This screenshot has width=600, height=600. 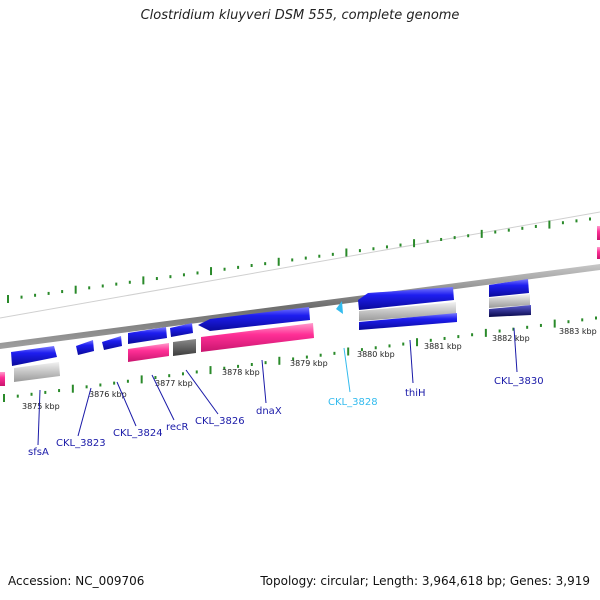 What do you see at coordinates (415, 393) in the screenshot?
I see `gene-label-thih: thiH` at bounding box center [415, 393].